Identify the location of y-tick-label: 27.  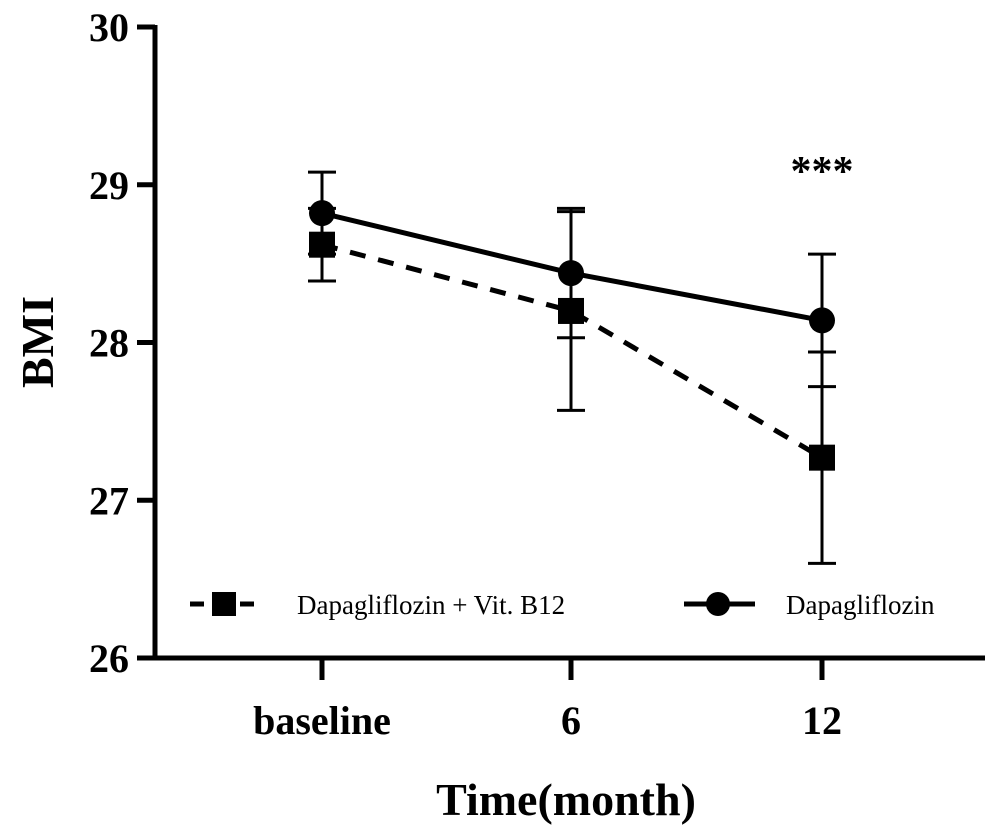
(109, 500).